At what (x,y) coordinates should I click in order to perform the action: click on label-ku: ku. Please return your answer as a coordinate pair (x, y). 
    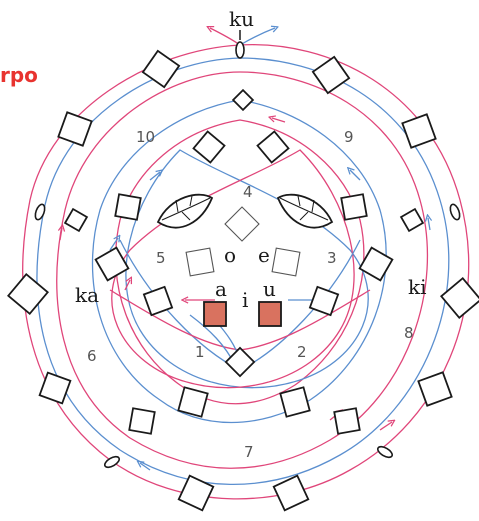
    Looking at the image, I should click on (241, 19).